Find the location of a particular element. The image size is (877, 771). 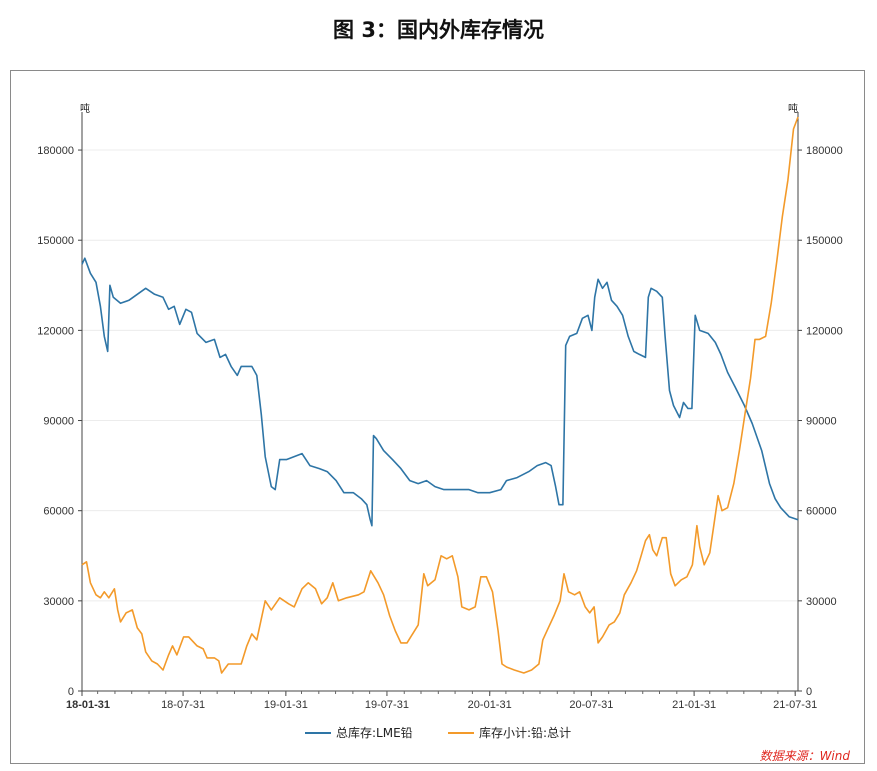

x-tick-label: 19-01-31 is located at coordinates (286, 705).